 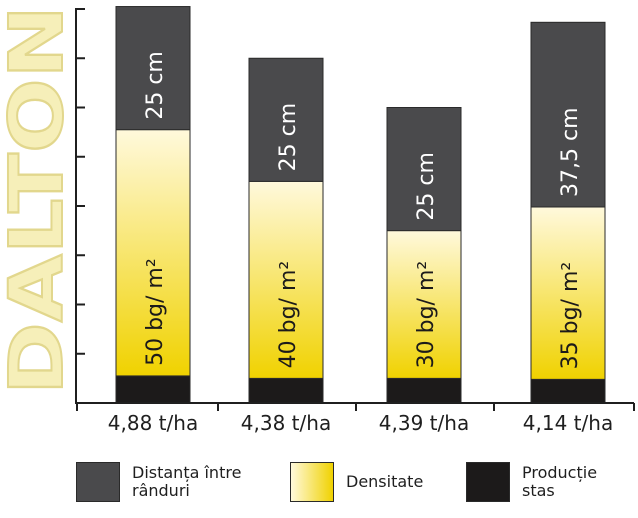 What do you see at coordinates (288, 315) in the screenshot?
I see `bar-label-density: 40 bg/ m²` at bounding box center [288, 315].